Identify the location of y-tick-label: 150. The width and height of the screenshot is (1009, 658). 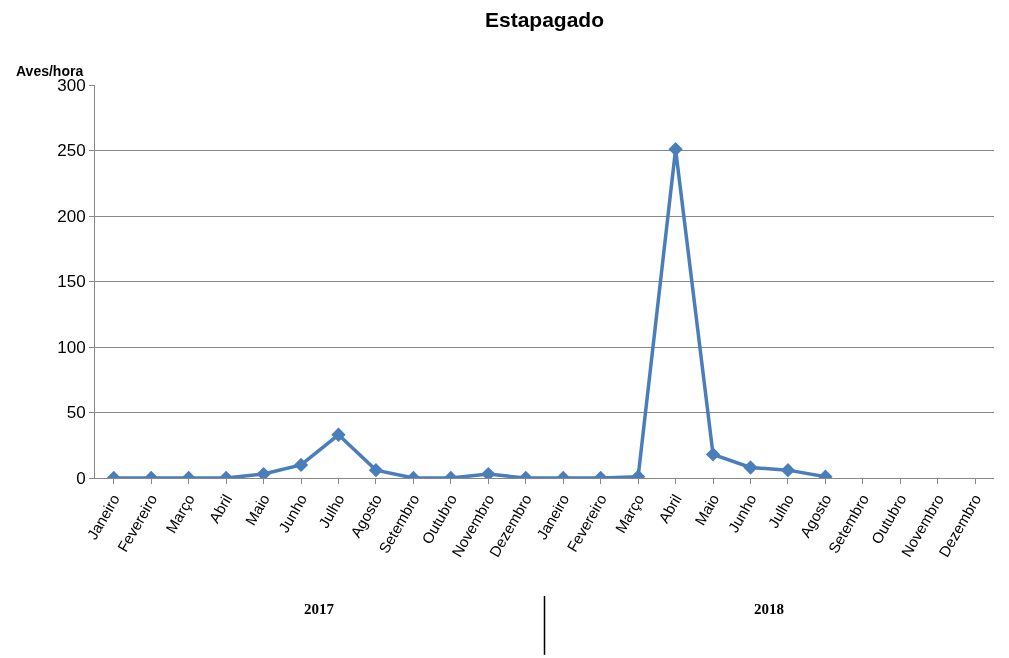
(71, 282).